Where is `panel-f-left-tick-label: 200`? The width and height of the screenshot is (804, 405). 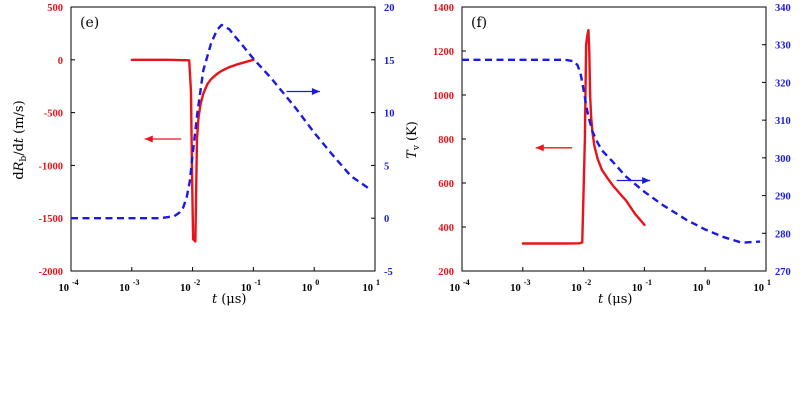 panel-f-left-tick-label: 200 is located at coordinates (446, 272).